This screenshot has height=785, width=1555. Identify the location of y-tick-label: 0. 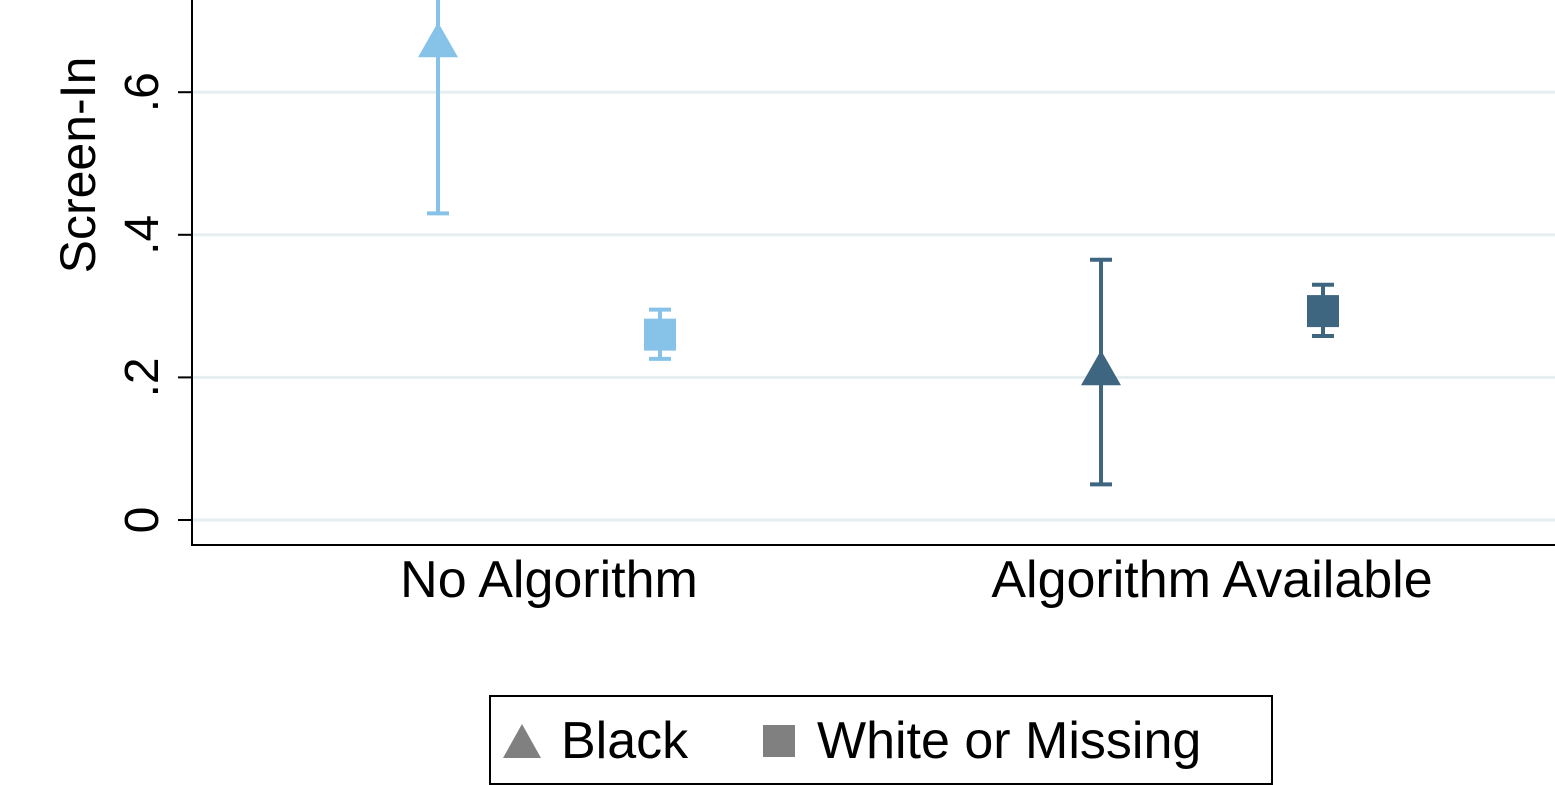
(142, 520).